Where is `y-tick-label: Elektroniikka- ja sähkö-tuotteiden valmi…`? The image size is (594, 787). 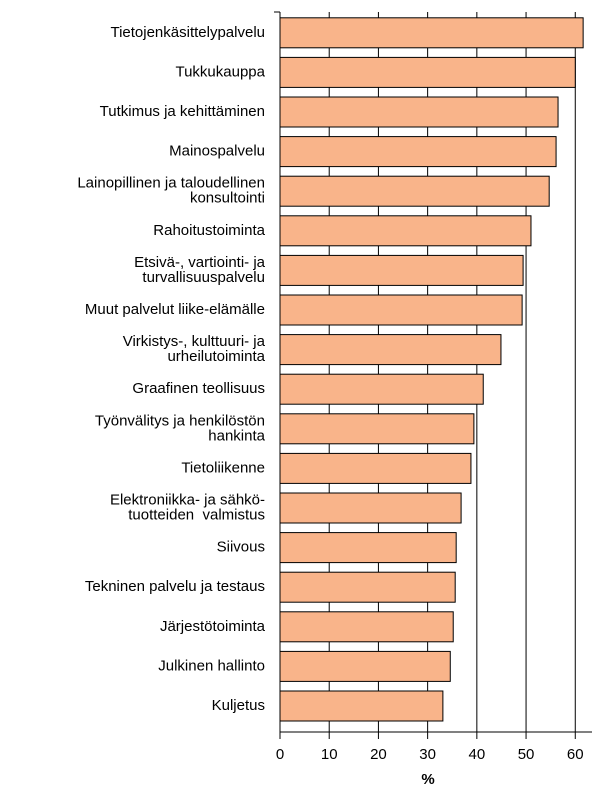 y-tick-label: Elektroniikka- ja sähkö-tuotteiden valmi… is located at coordinates (187, 507).